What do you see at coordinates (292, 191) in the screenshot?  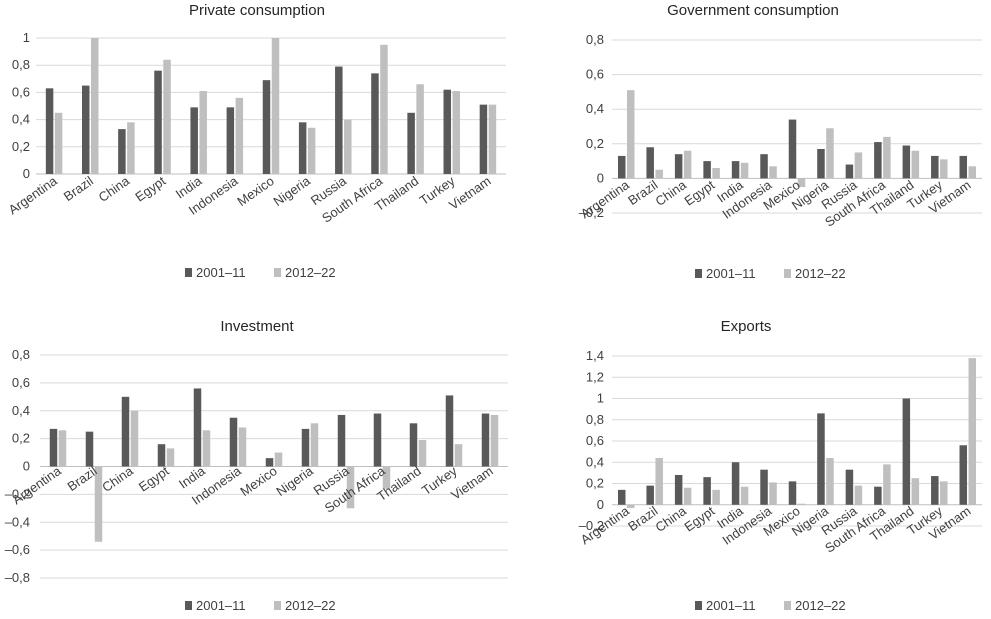 I see `category-label-nigeria: Nigeria` at bounding box center [292, 191].